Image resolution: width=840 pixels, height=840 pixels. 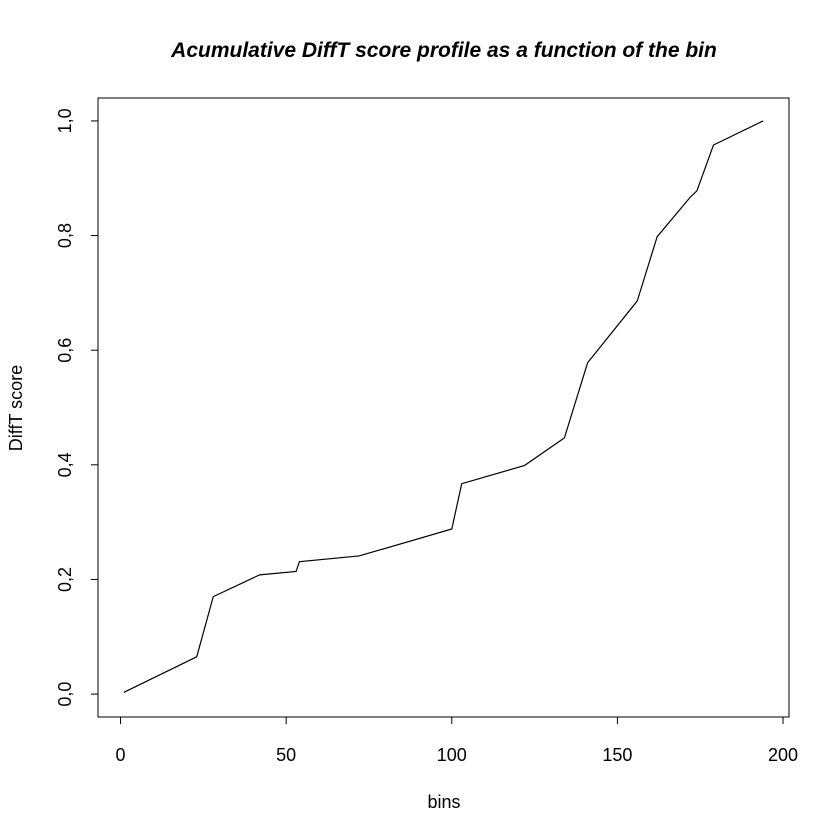 I want to click on y-tick-label: 1,0, so click(x=65, y=120).